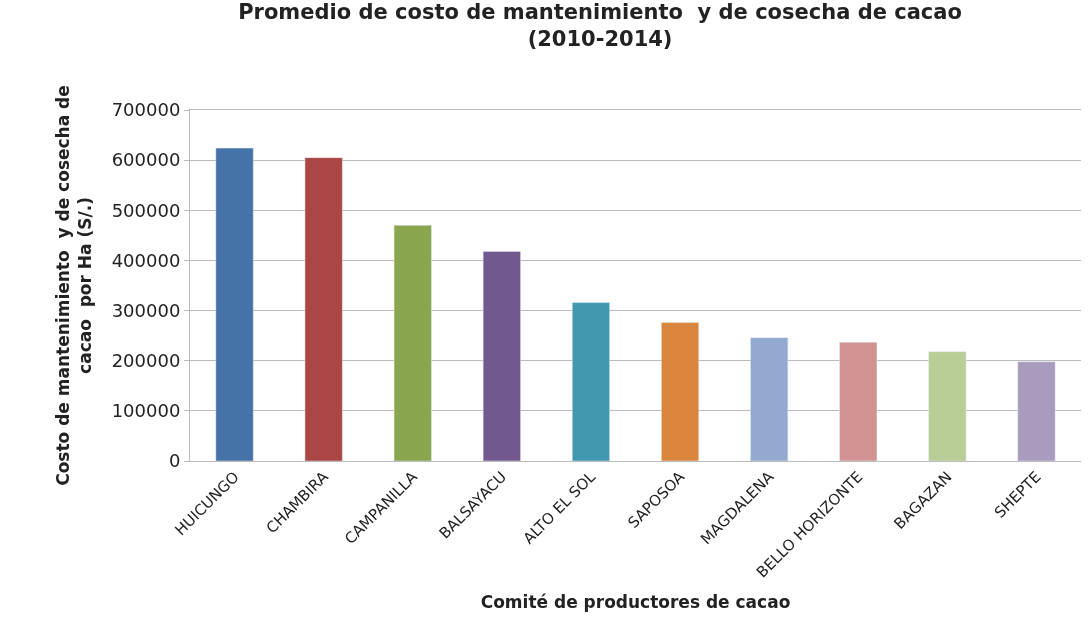 This screenshot has width=1091, height=618. I want to click on y-tick-label: 200000, so click(146, 361).